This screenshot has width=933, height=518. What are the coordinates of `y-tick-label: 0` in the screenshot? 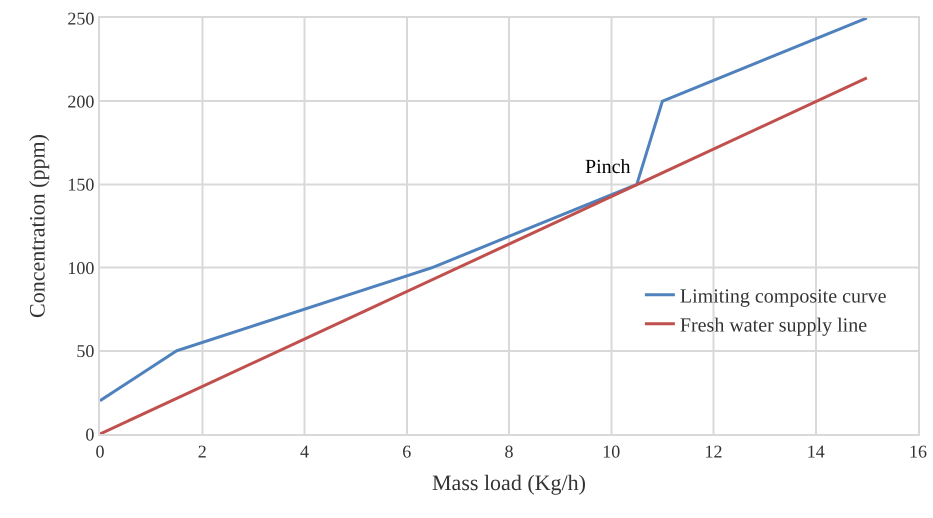 It's located at (89, 434).